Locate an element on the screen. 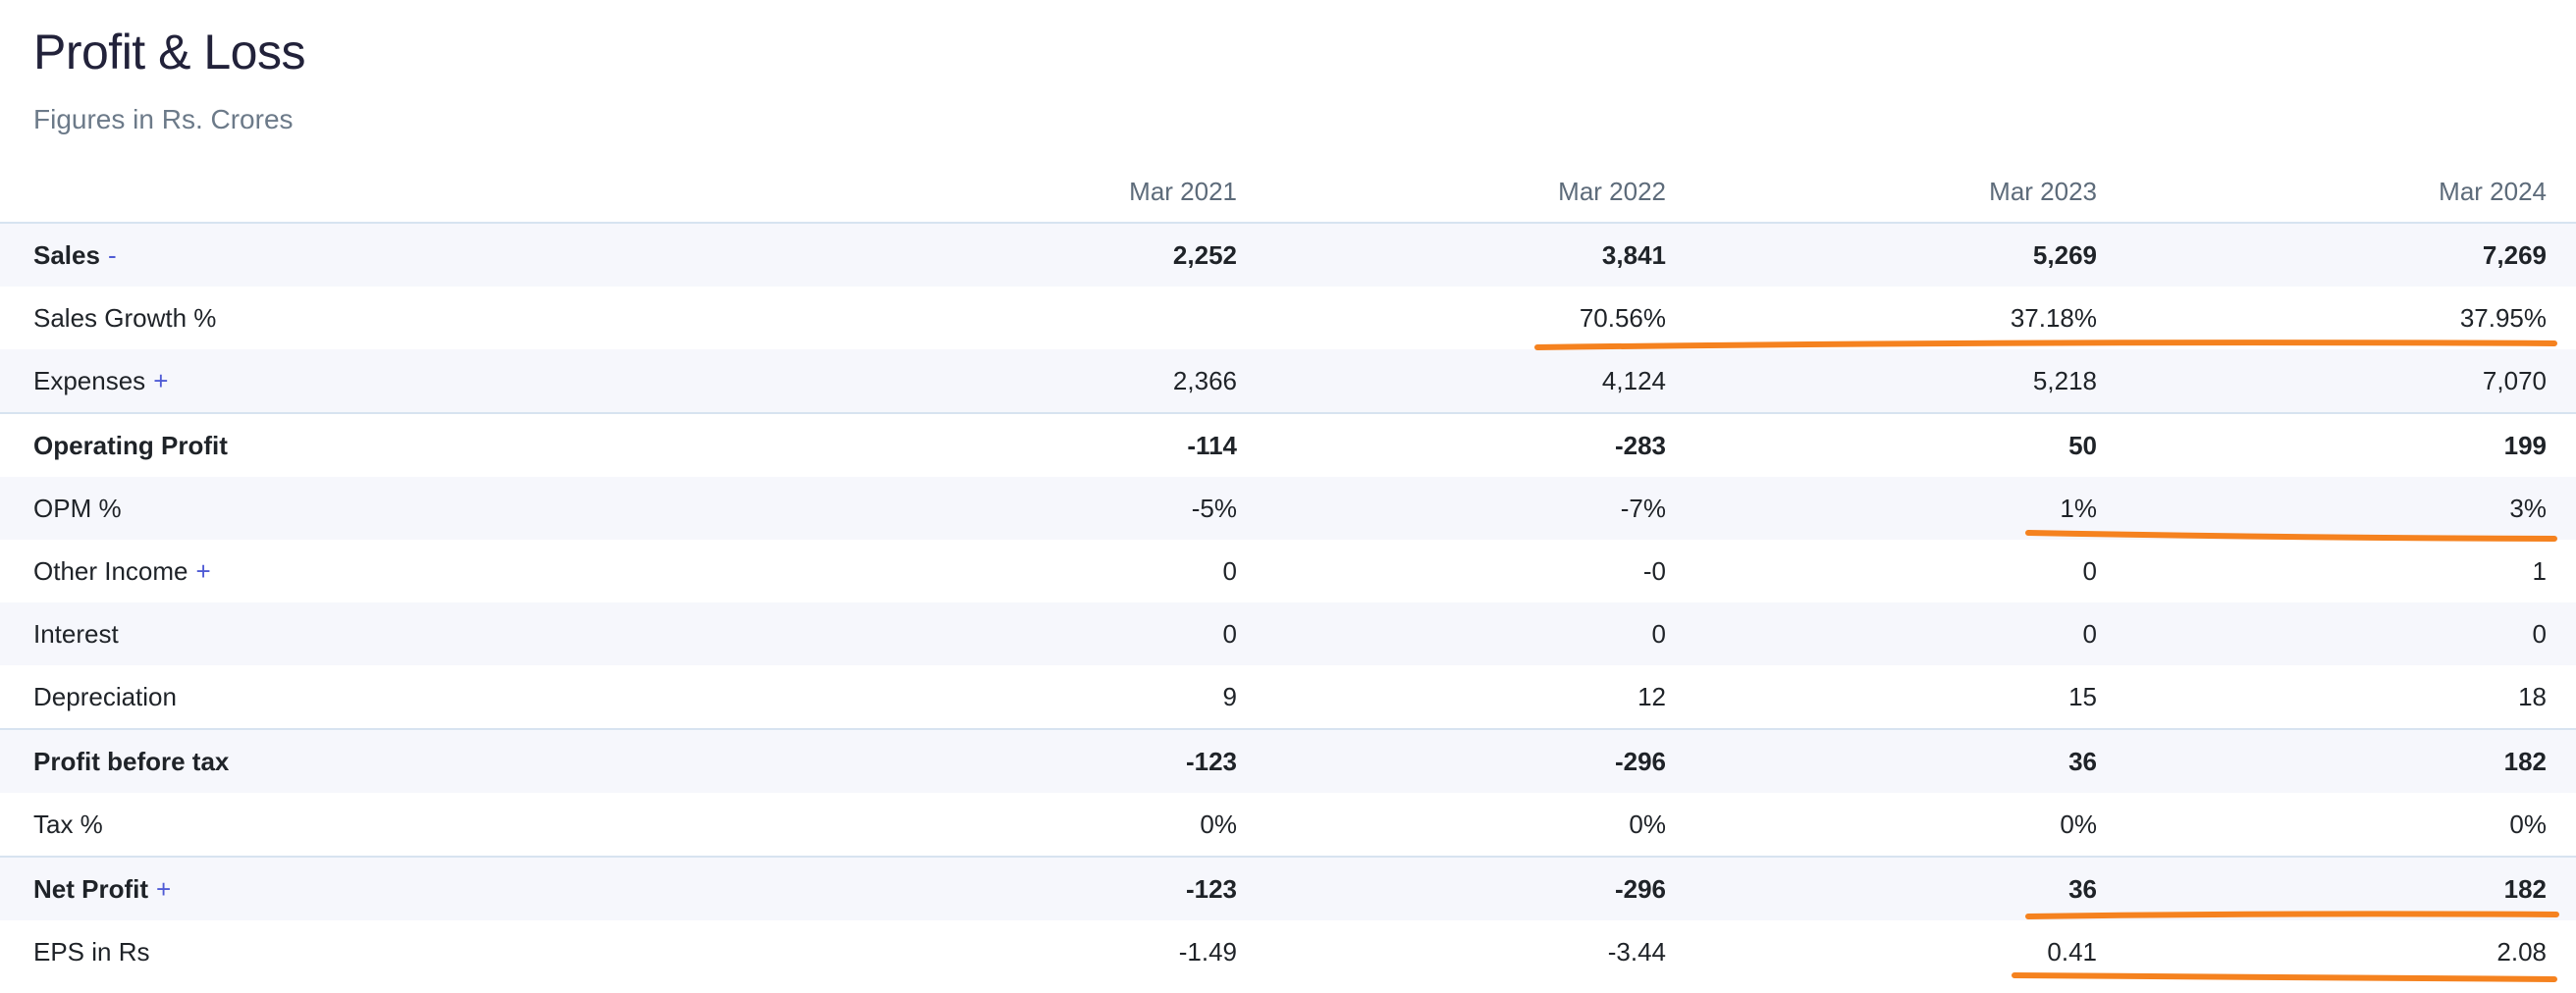 The image size is (2576, 993). row-other-income: Other Income + 0 -0 0 1 is located at coordinates (1288, 571).